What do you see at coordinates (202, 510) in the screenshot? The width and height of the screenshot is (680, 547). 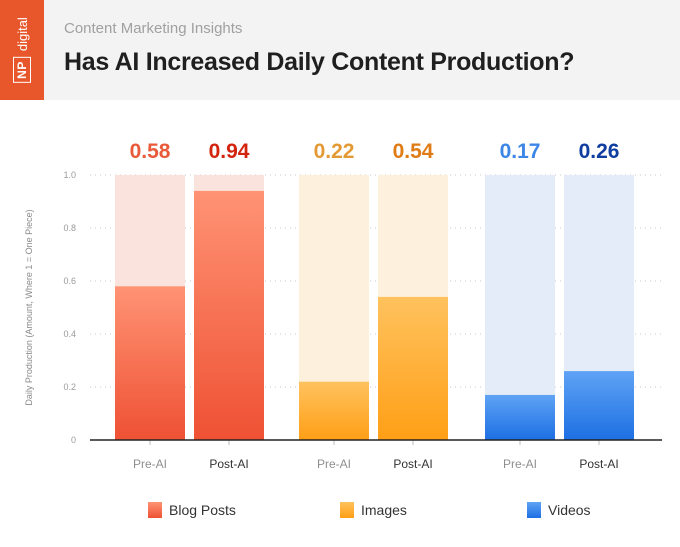 I see `legend-label: Blog Posts` at bounding box center [202, 510].